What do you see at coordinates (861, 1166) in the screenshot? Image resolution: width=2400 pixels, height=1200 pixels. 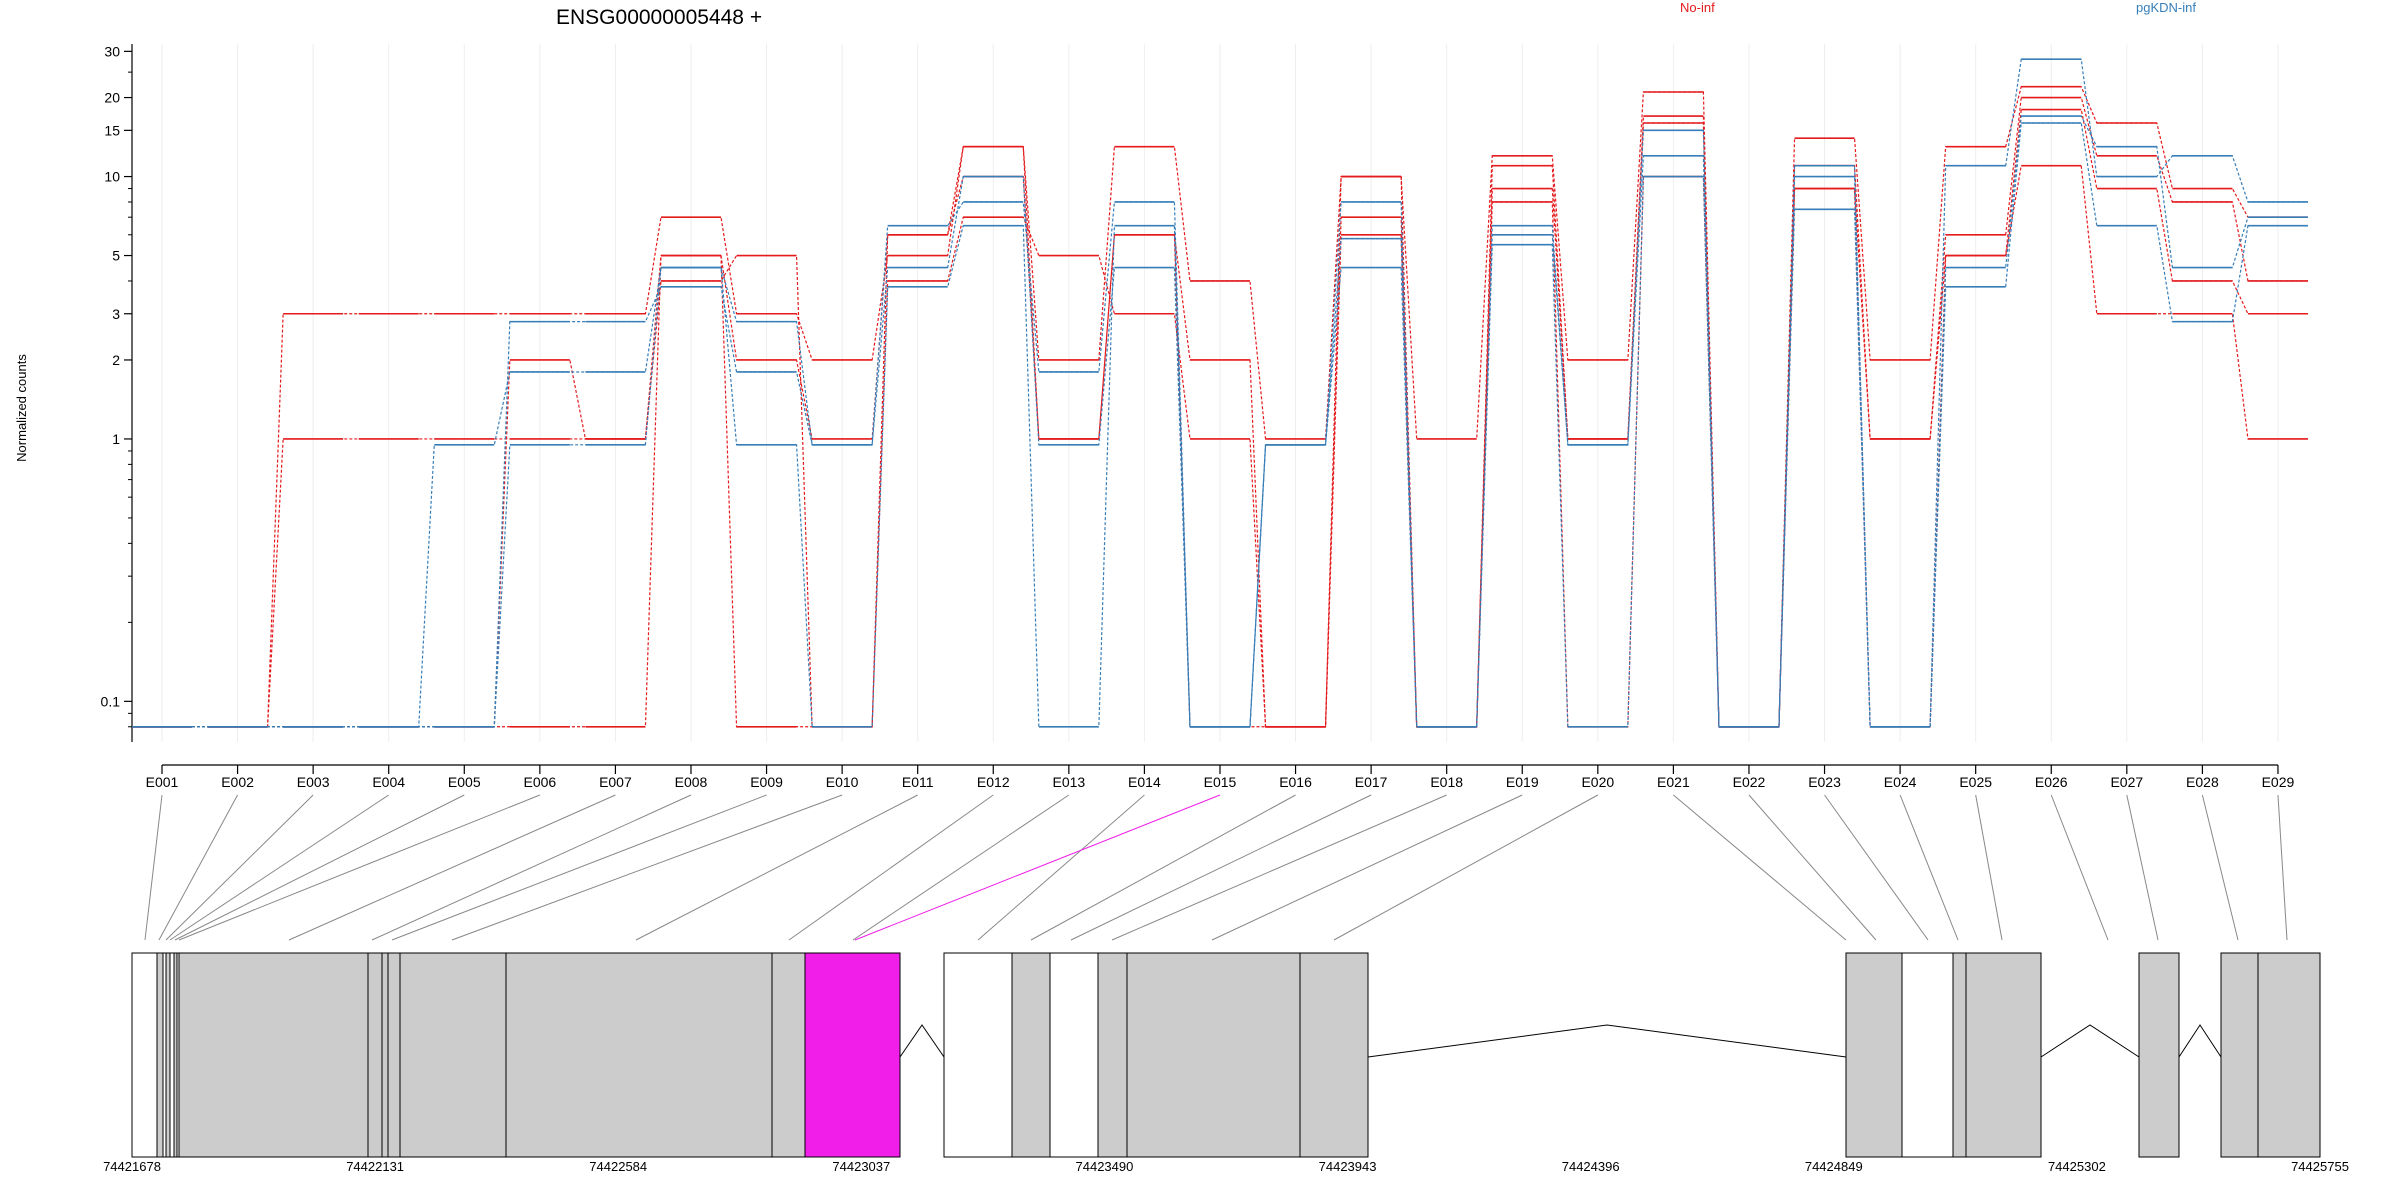 I see `coordinate-label: 74423037` at bounding box center [861, 1166].